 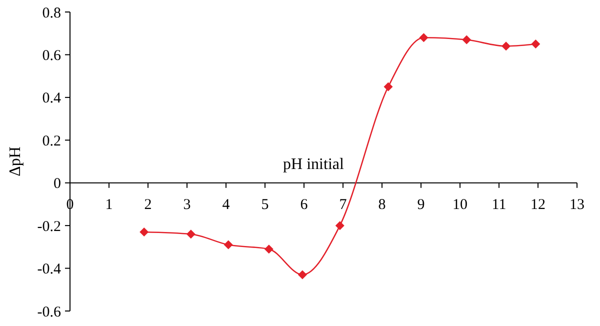 I want to click on x-tick-label: 2, so click(x=148, y=204).